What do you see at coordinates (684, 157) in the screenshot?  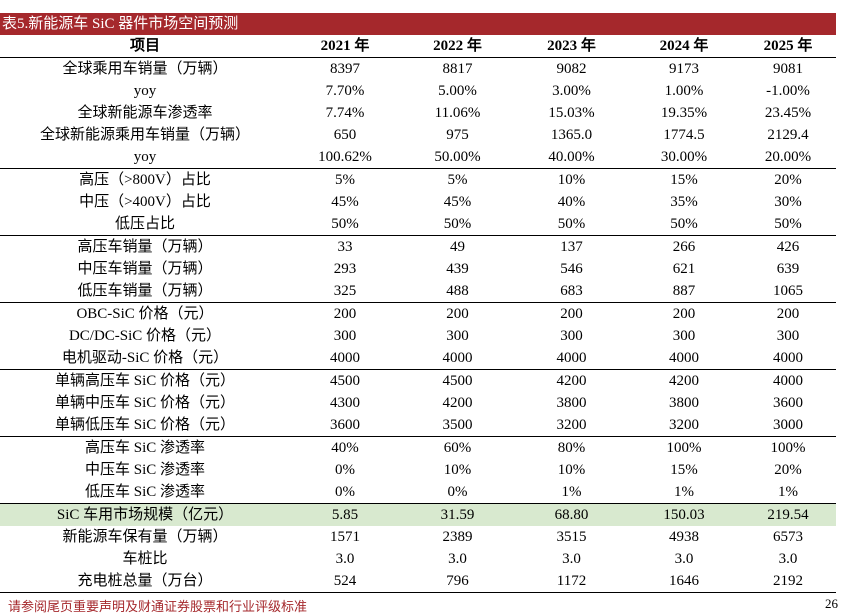 I see `cell: 30.00%` at bounding box center [684, 157].